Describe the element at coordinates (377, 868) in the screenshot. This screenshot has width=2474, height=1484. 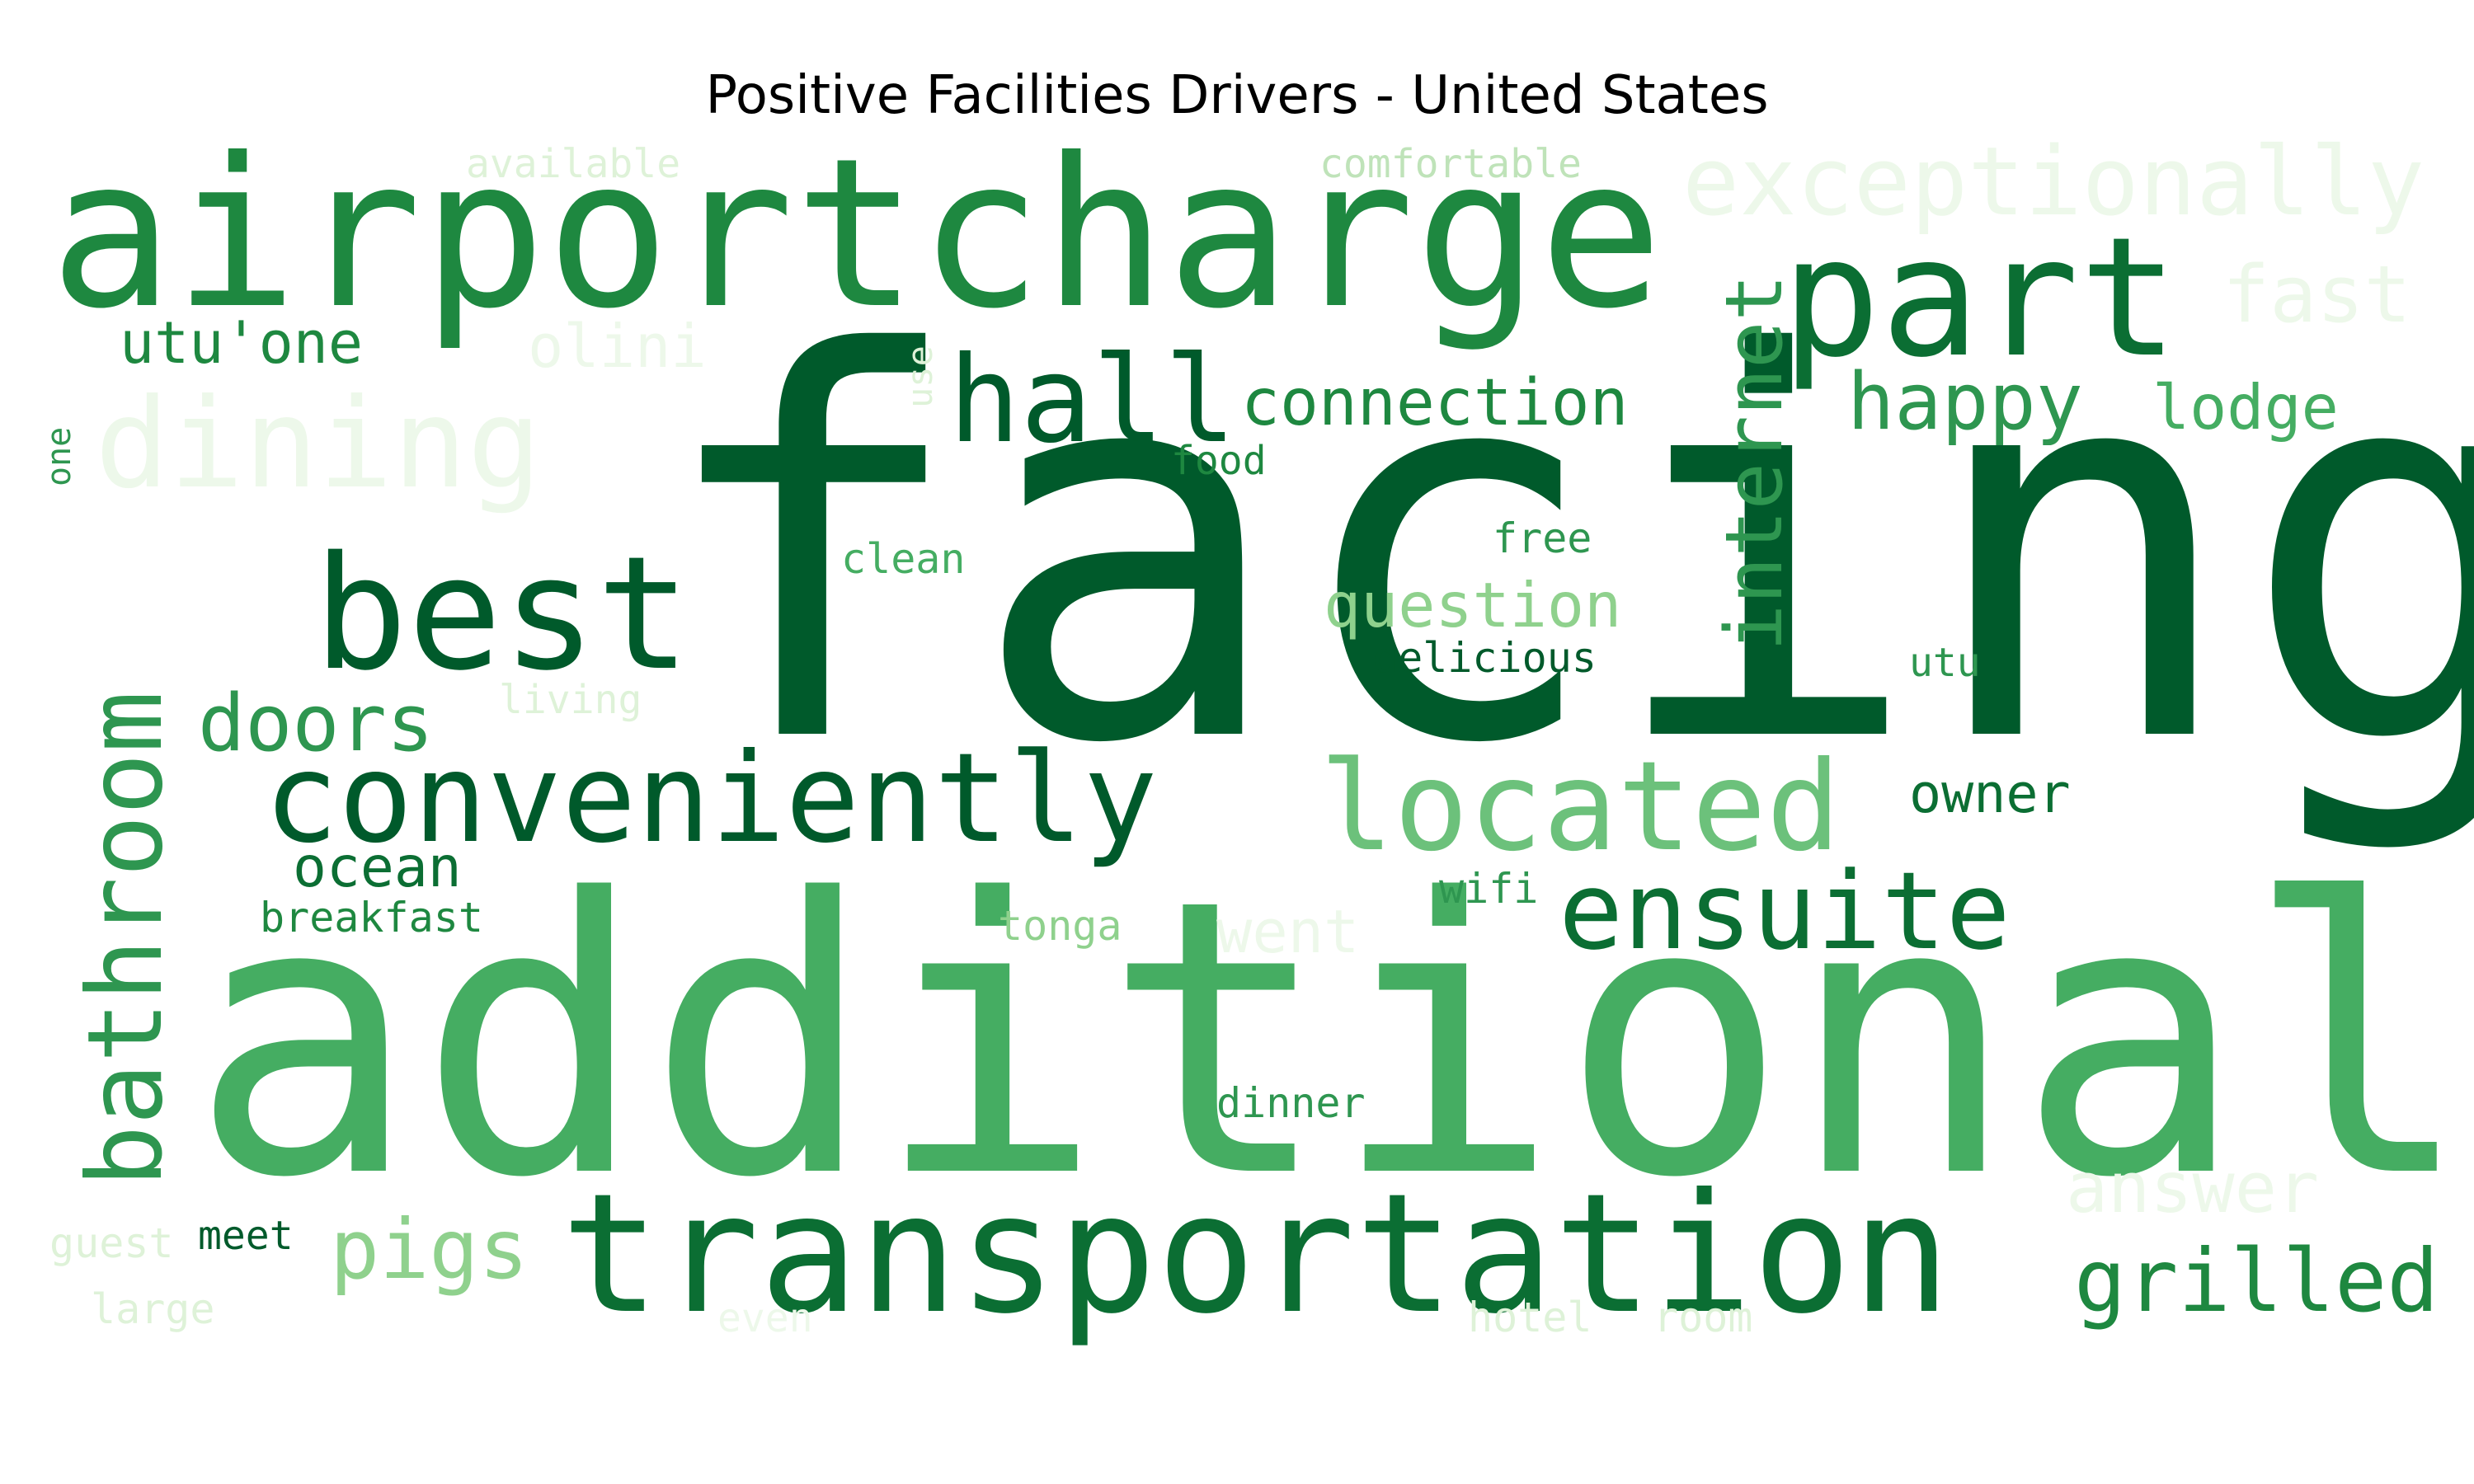
I see `word-ocean: ocean` at that location.